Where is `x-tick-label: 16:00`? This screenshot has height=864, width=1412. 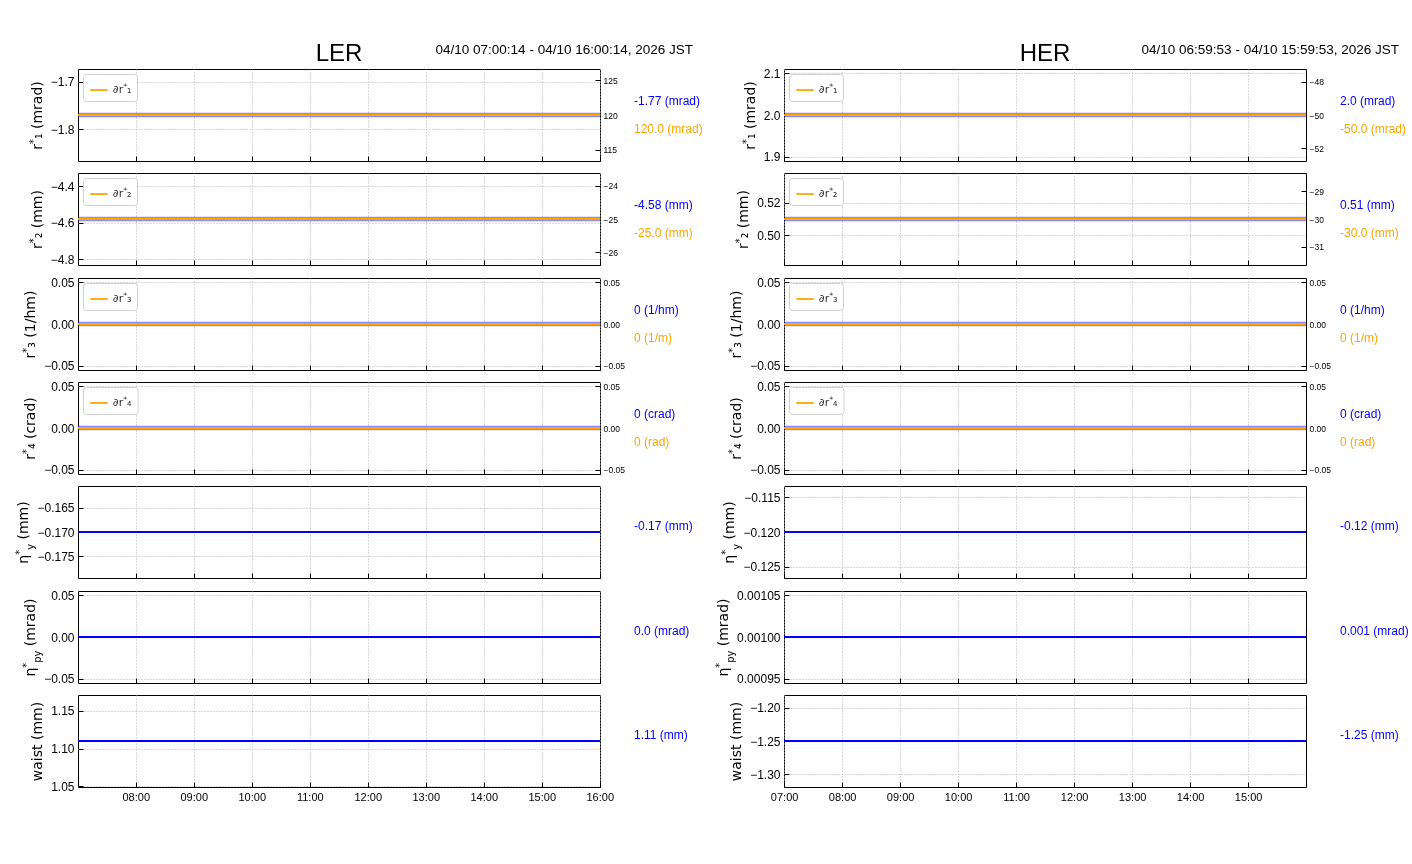
x-tick-label: 16:00 is located at coordinates (600, 796).